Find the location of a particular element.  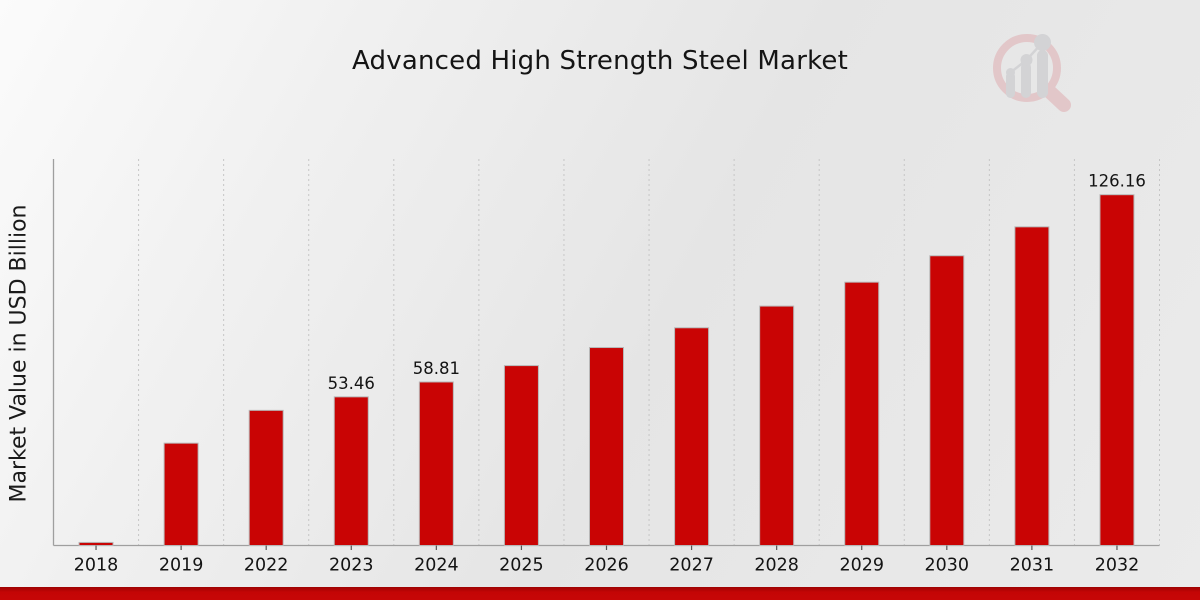

bar-2028 is located at coordinates (777, 425).